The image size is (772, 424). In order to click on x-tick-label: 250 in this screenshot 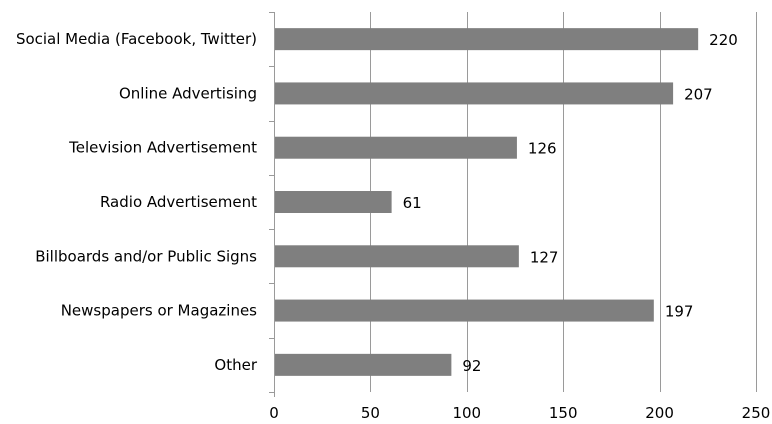, I will do `click(756, 413)`.